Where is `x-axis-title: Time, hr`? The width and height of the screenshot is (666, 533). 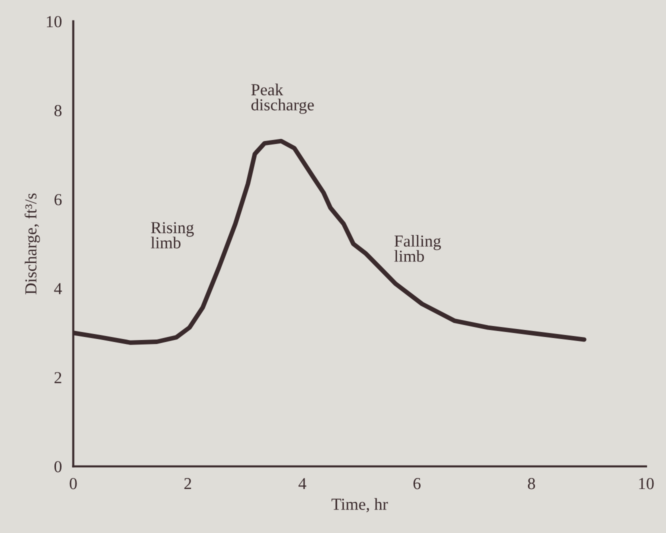
x-axis-title: Time, hr is located at coordinates (360, 505).